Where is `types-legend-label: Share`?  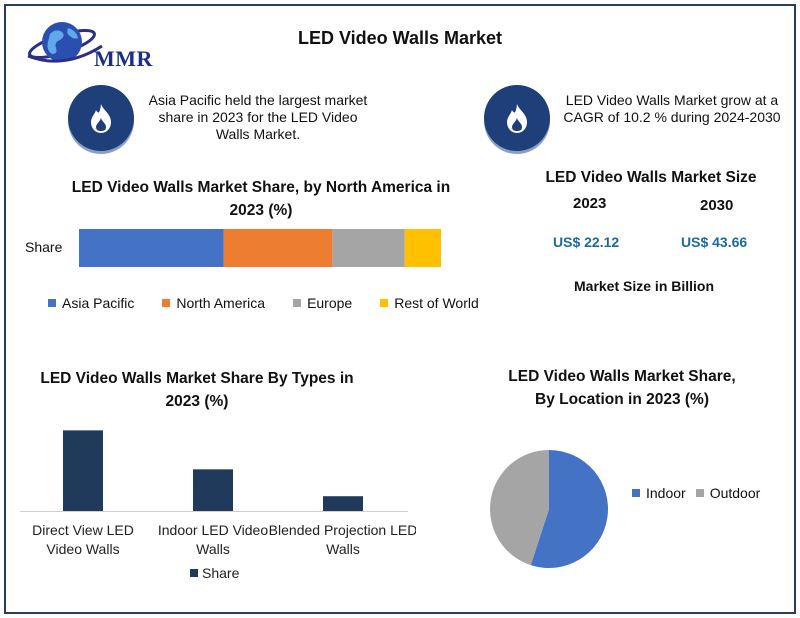 types-legend-label: Share is located at coordinates (221, 573).